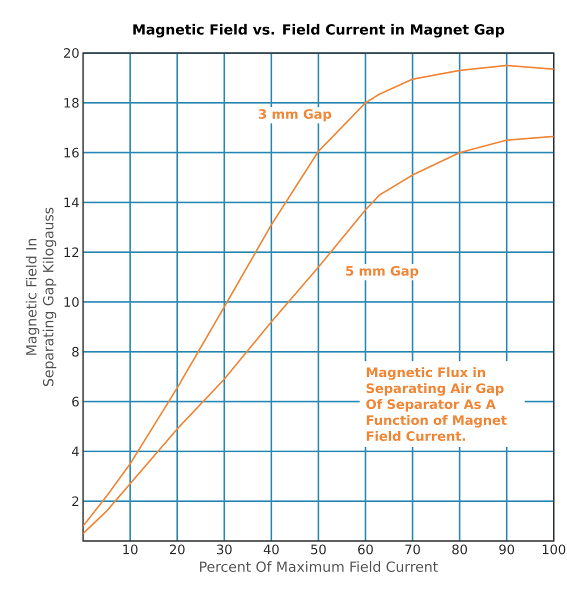 This screenshot has height=596, width=567. I want to click on y-tick-label: 8, so click(75, 351).